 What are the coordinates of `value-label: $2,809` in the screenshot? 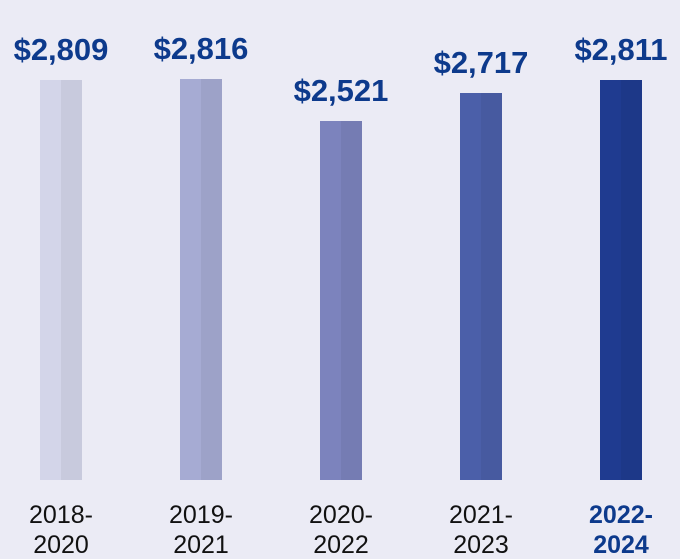 It's located at (61, 49).